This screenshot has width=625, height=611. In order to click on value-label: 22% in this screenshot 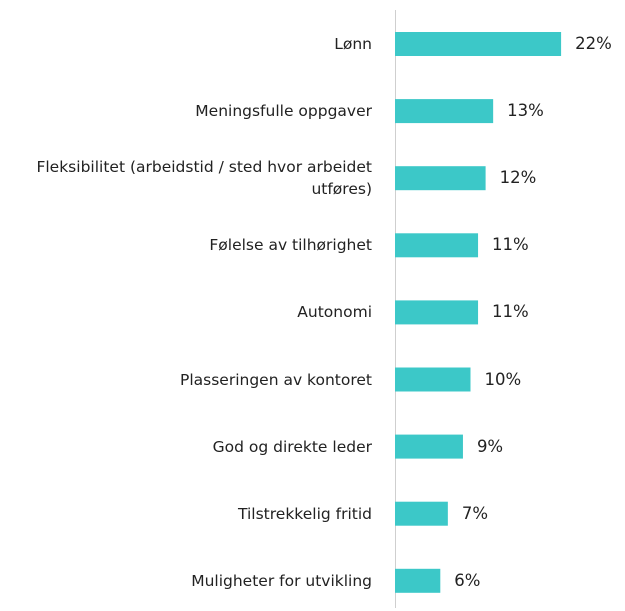, I will do `click(593, 43)`.